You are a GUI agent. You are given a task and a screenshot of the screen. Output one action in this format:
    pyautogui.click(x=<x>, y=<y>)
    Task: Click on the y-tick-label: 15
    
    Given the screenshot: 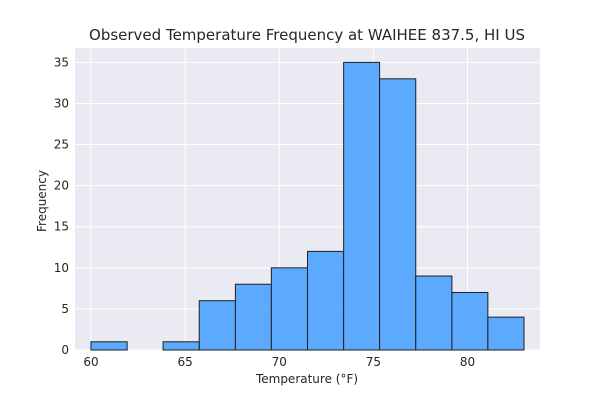 What is the action you would take?
    pyautogui.click(x=61, y=227)
    